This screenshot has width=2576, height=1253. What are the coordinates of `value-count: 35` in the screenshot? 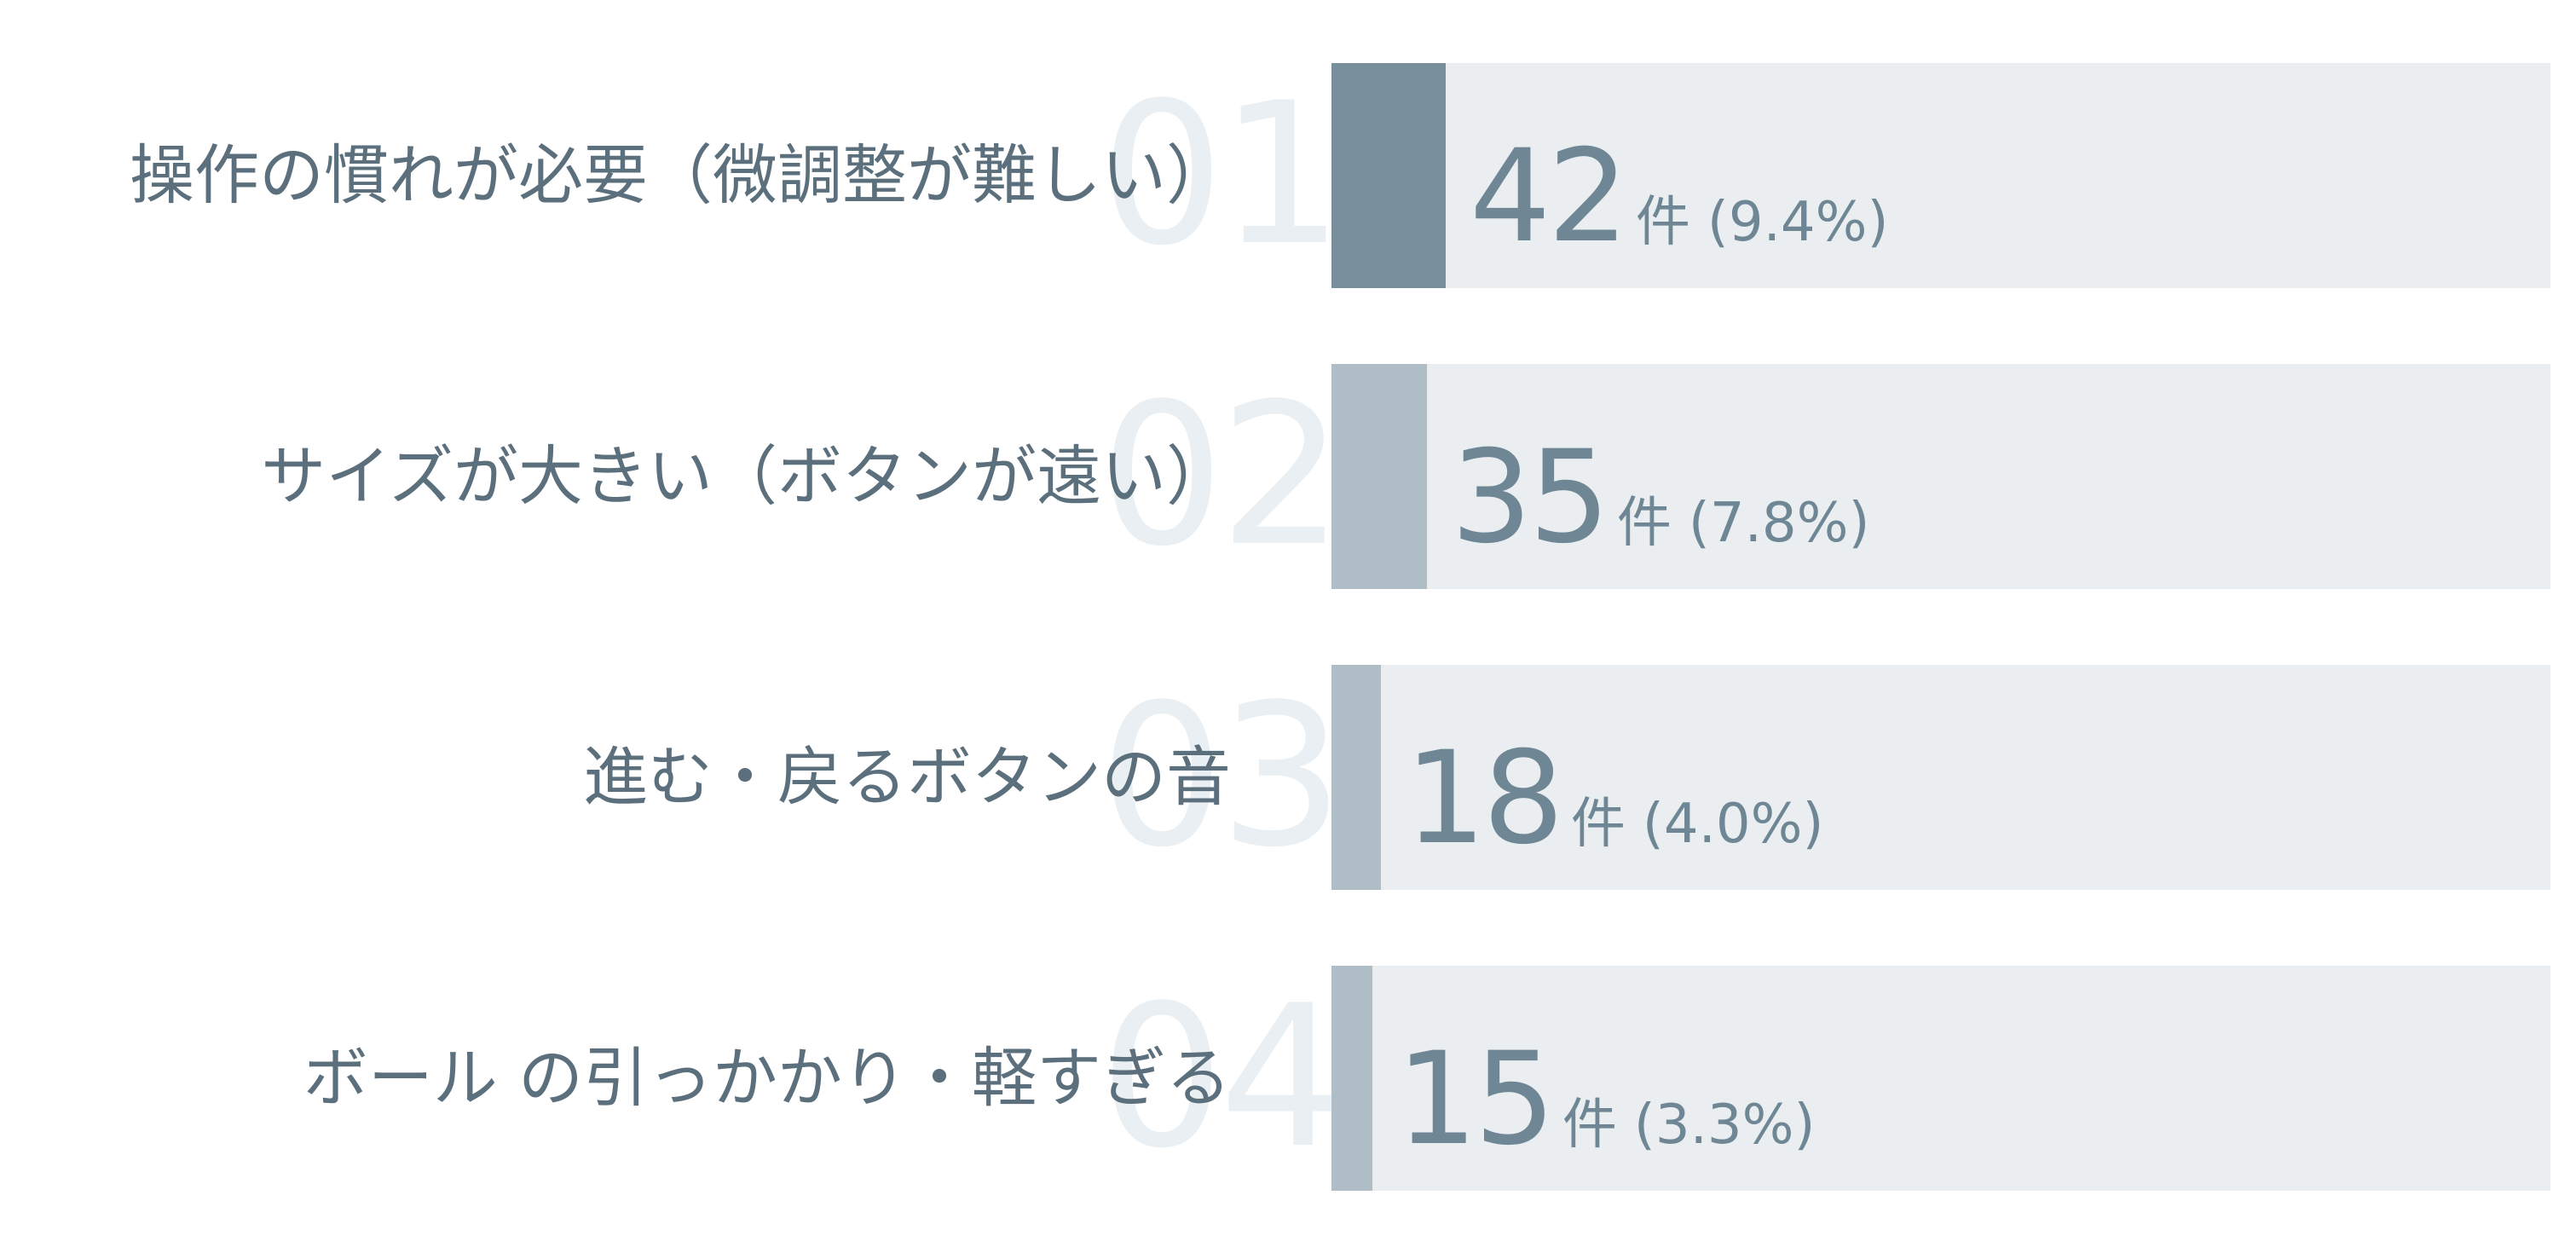 It's located at (1530, 498).